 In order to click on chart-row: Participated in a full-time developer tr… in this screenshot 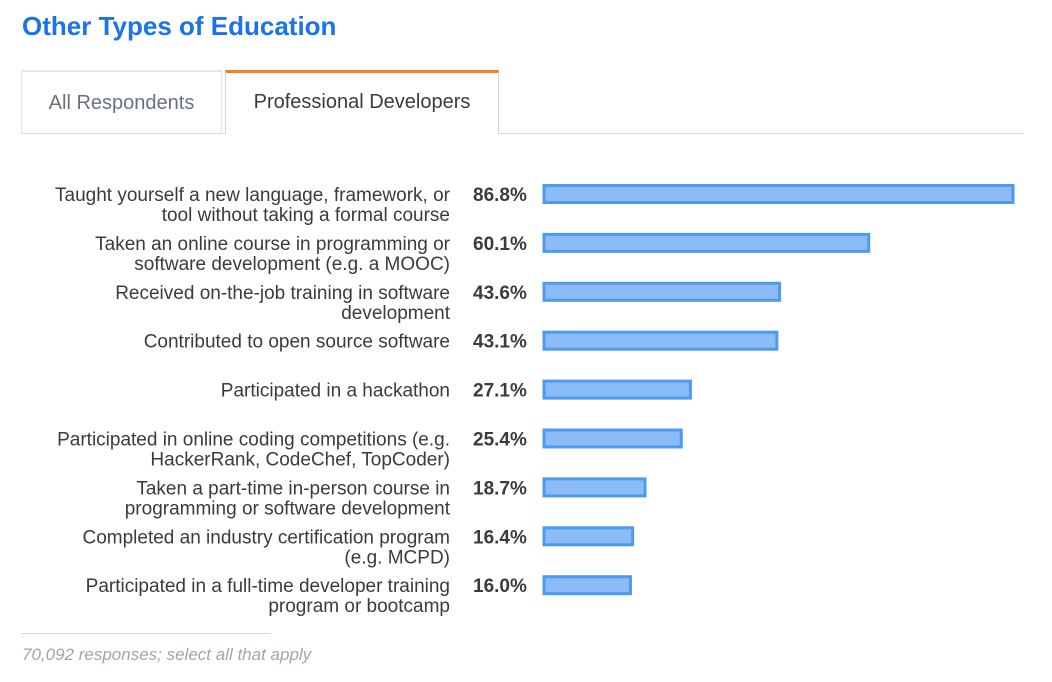, I will do `click(359, 596)`.